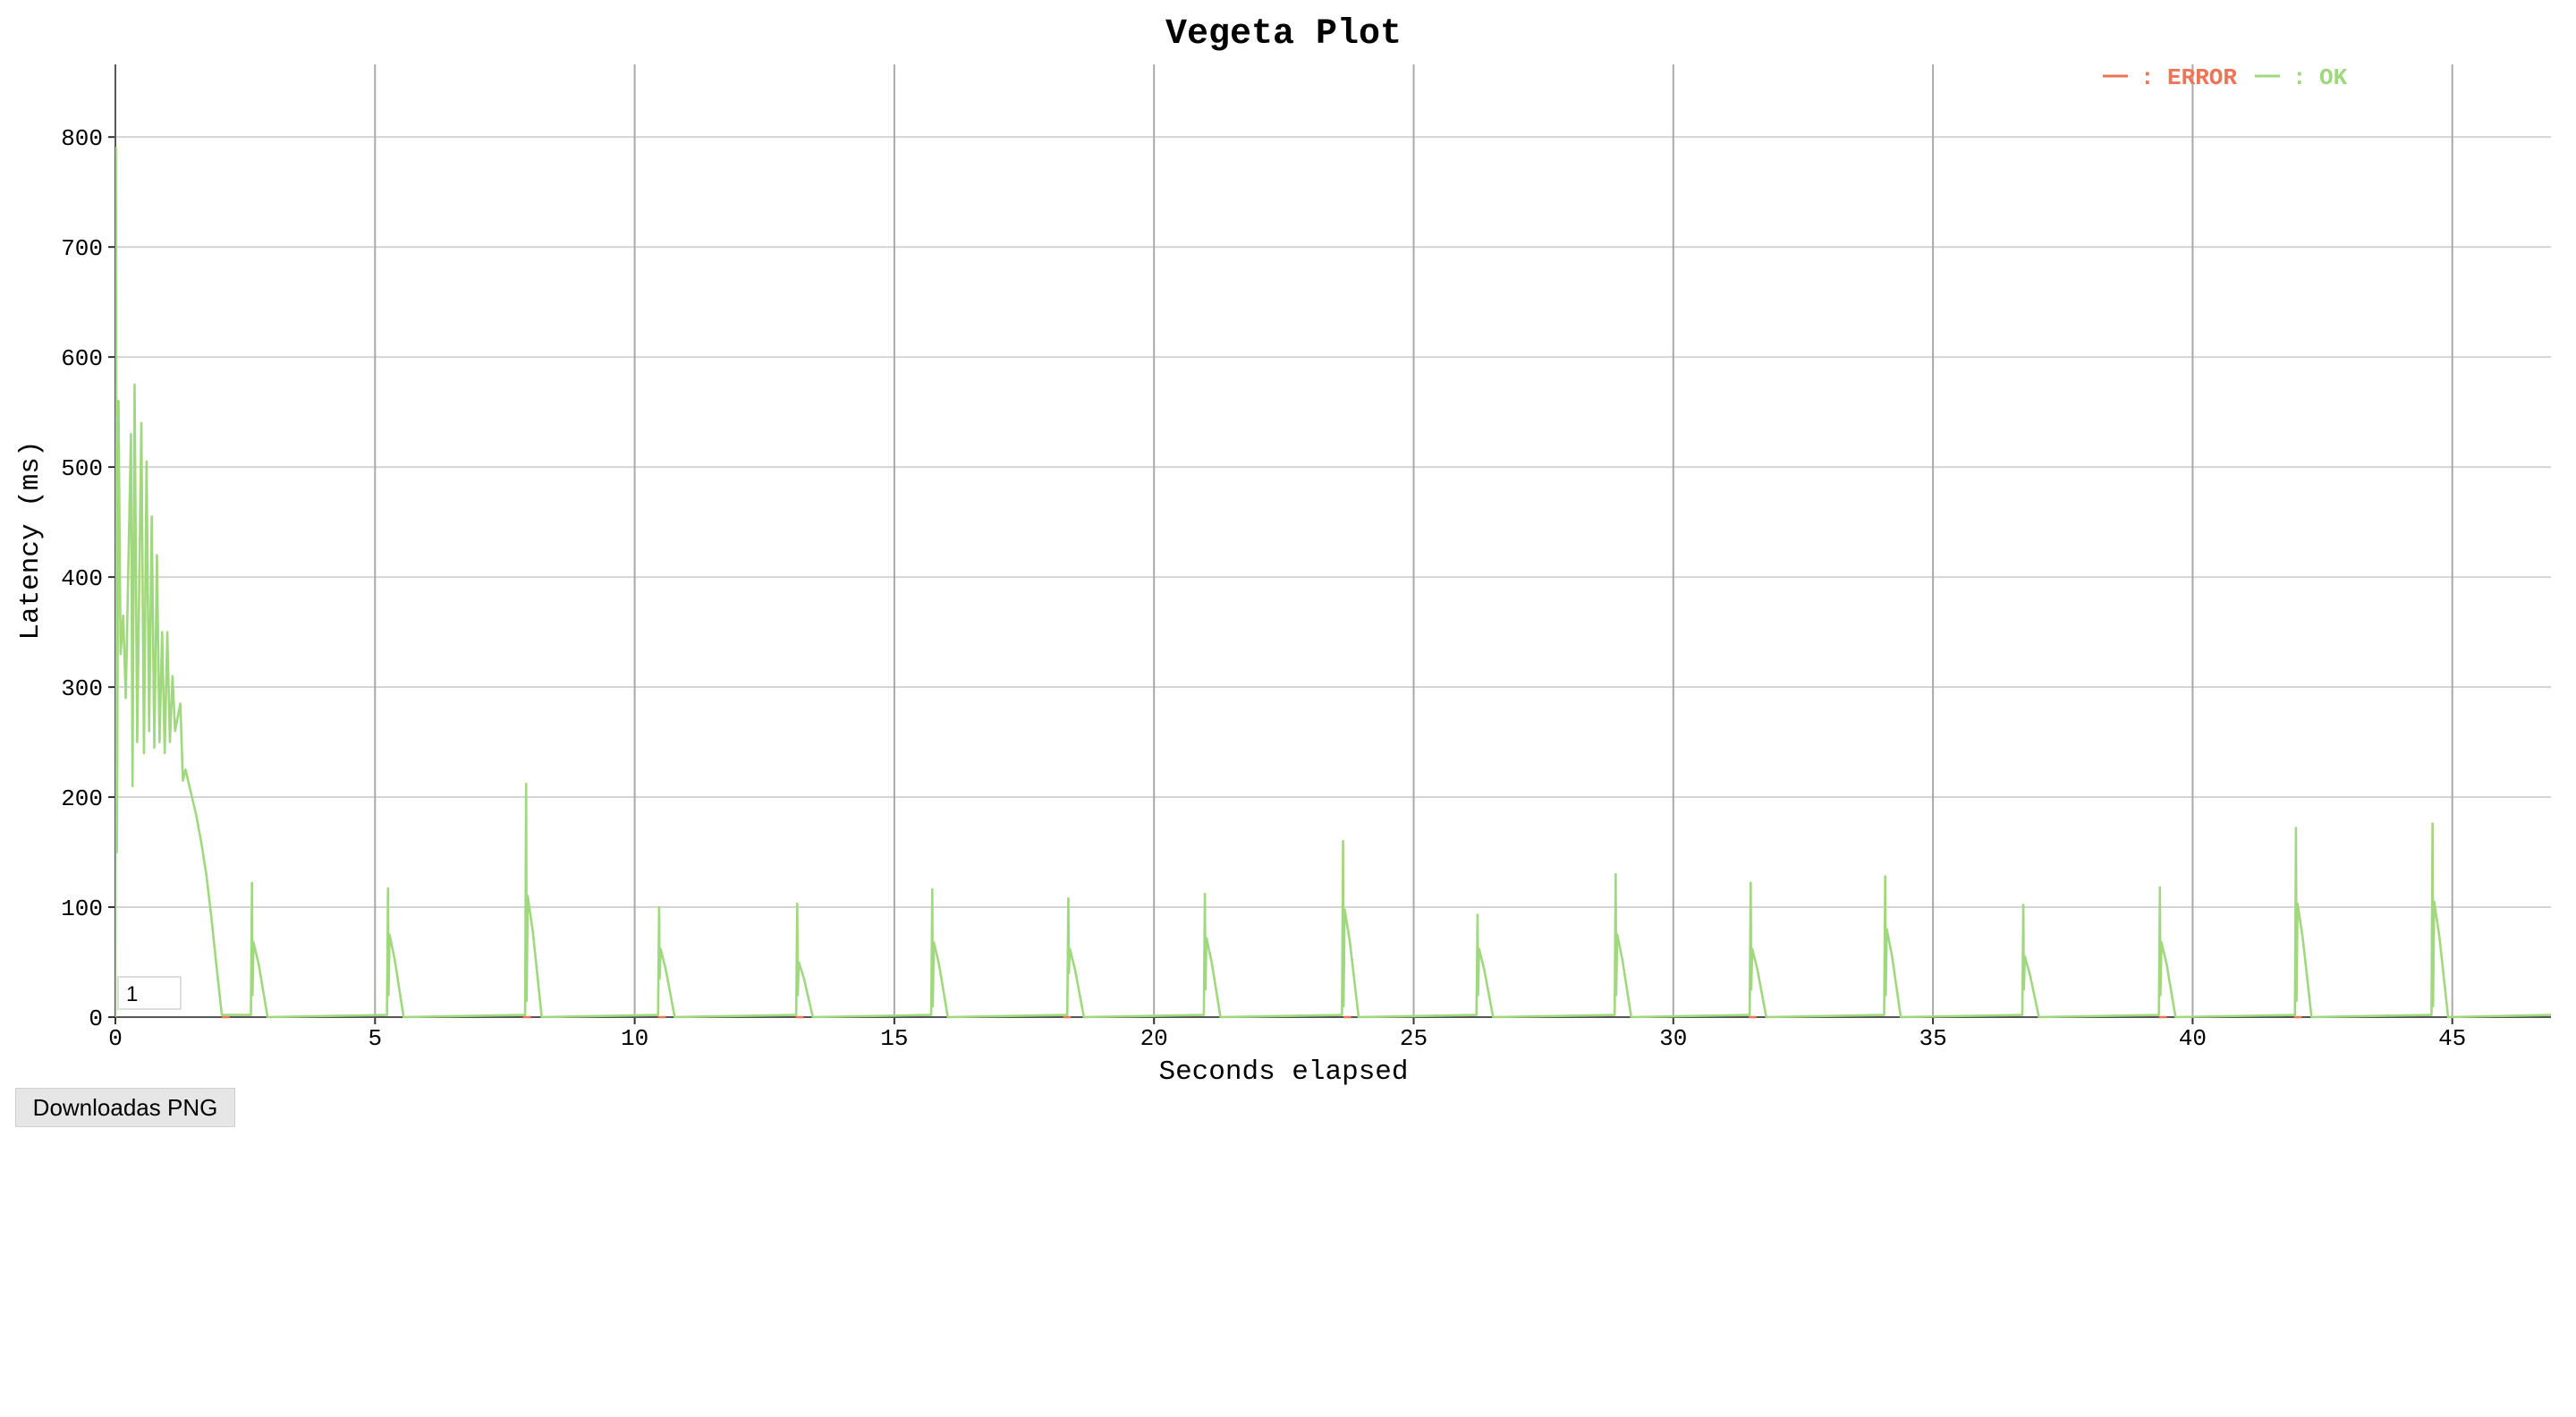 The image size is (2576, 1417). What do you see at coordinates (375, 1038) in the screenshot?
I see `x-tick-label: 5` at bounding box center [375, 1038].